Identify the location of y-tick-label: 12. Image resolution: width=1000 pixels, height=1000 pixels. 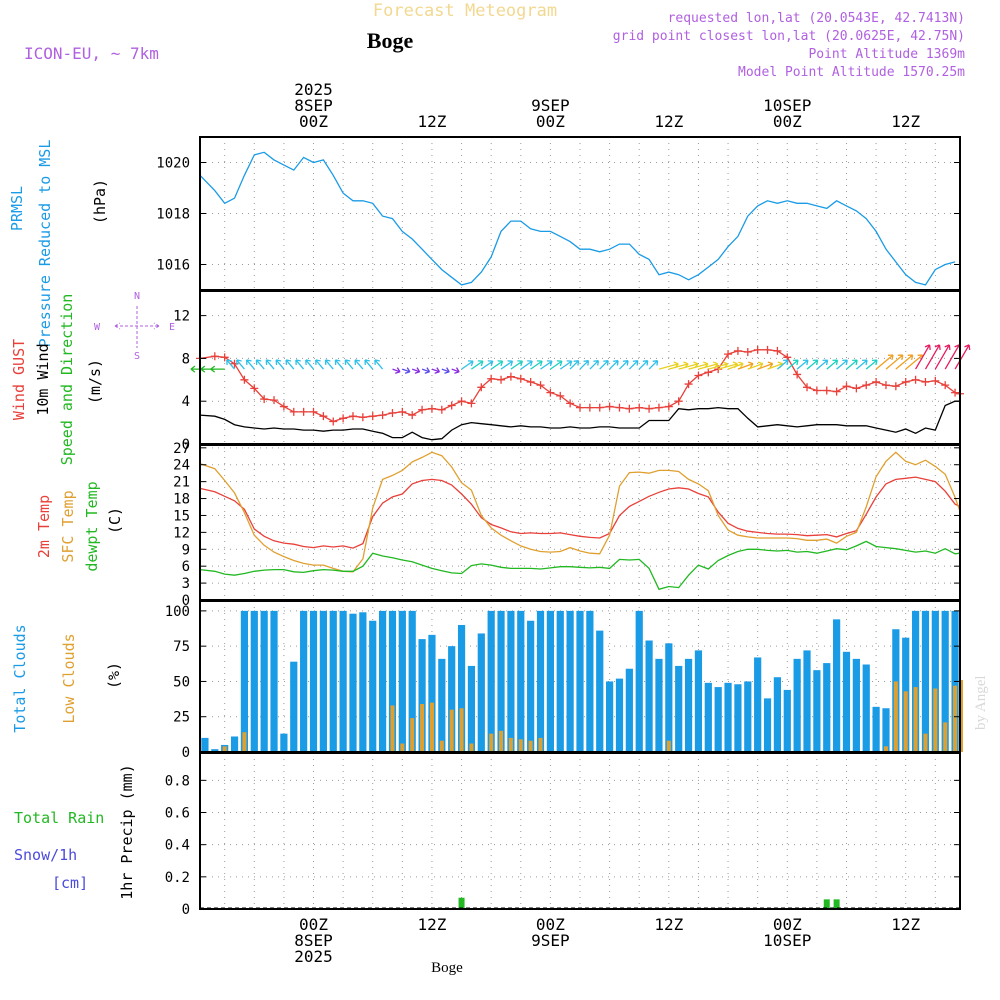
(181, 533).